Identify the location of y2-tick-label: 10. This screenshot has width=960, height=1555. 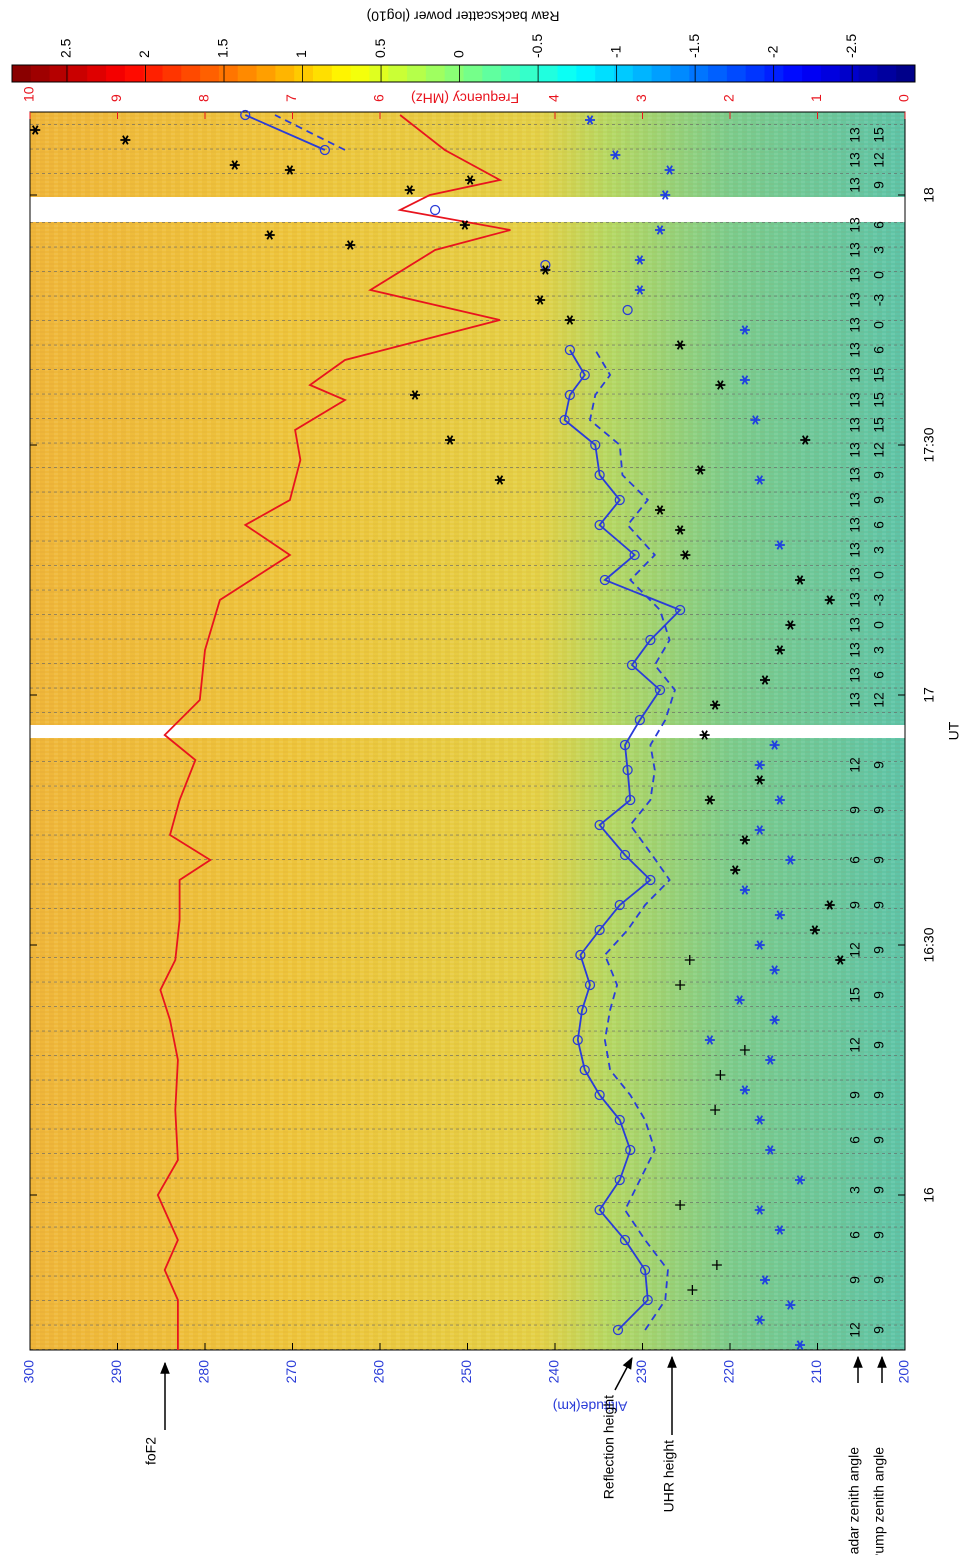
(29, 94).